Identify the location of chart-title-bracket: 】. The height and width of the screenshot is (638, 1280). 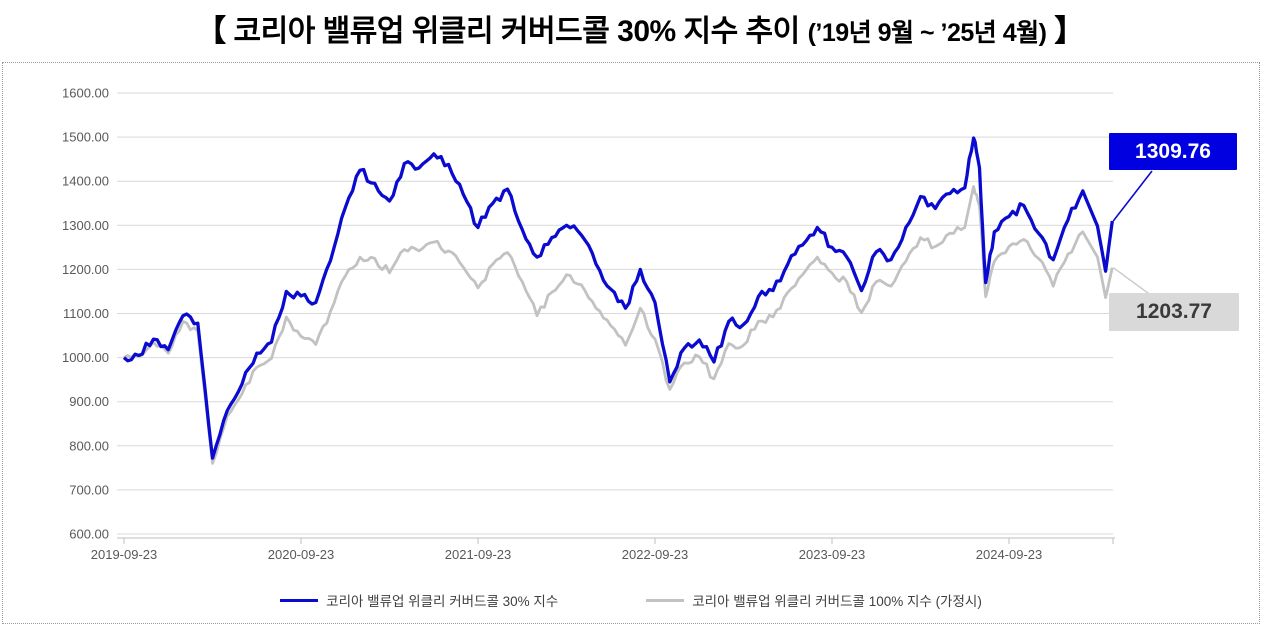
(1065, 31).